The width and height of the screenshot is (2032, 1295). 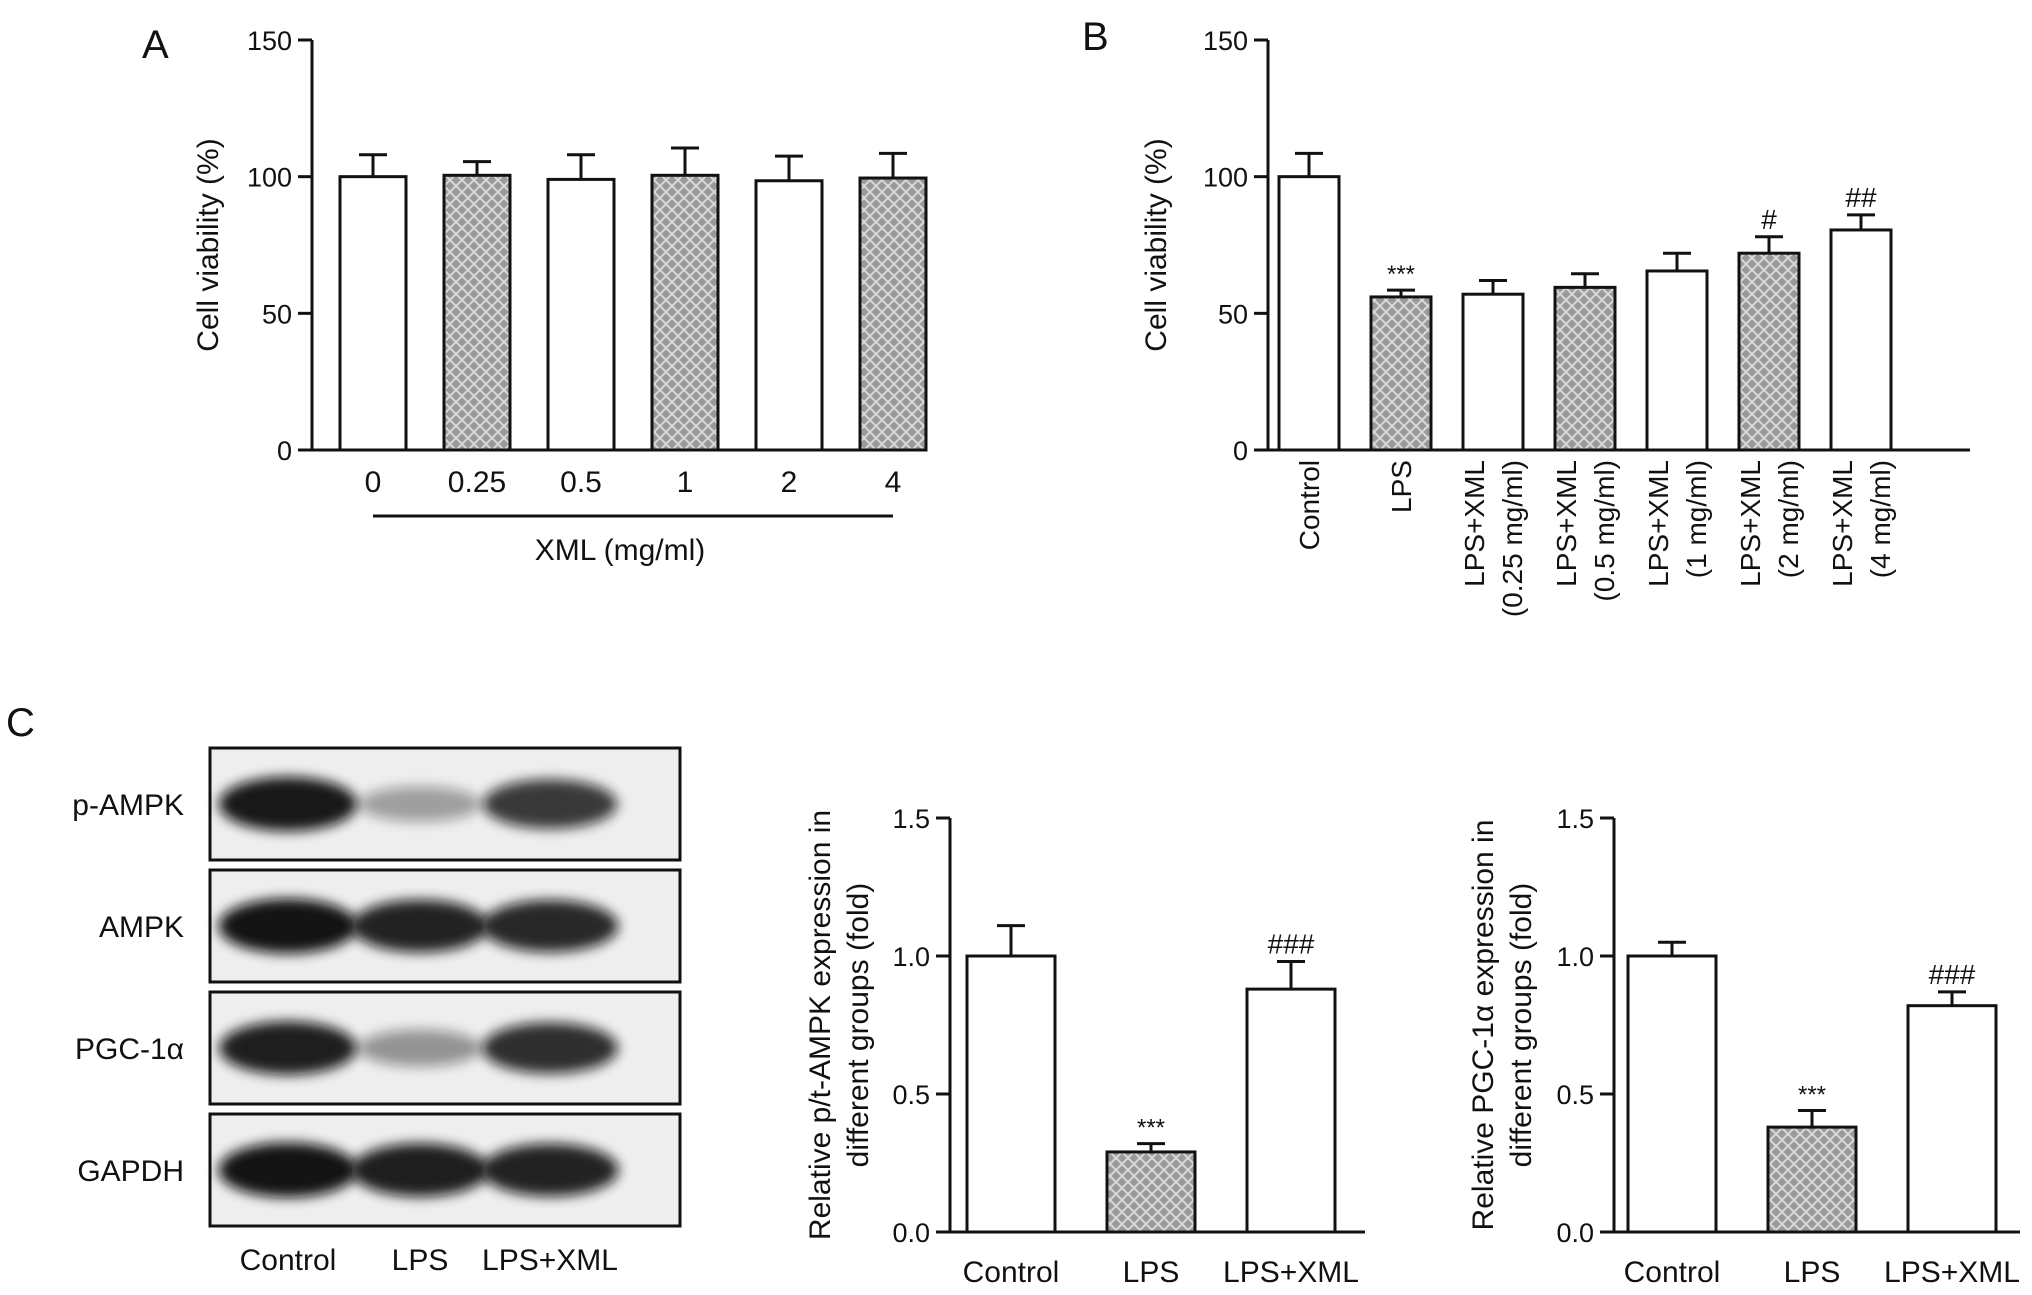 I want to click on blot-row-label: AMPK, so click(x=141, y=927).